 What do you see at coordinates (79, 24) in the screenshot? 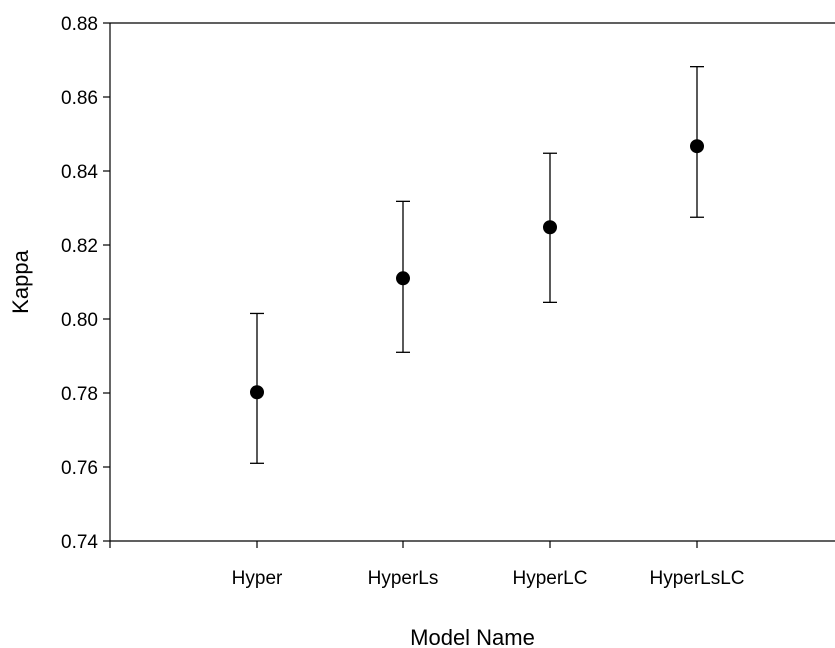
I see `y-tick-label-7: 0.88` at bounding box center [79, 24].